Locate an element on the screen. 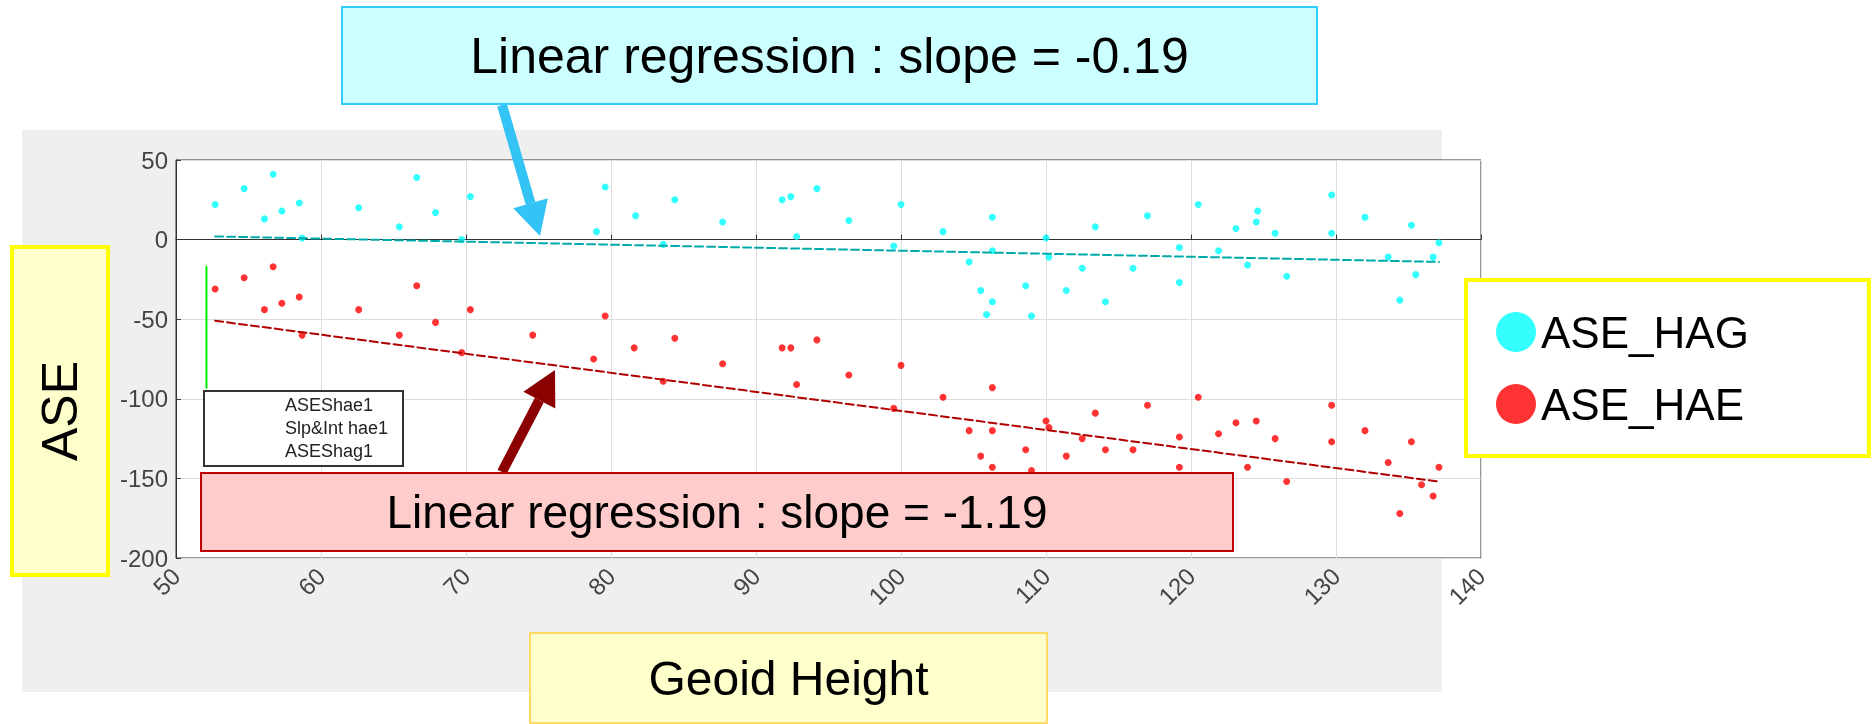  y-tick-label: -100 is located at coordinates (143, 399).